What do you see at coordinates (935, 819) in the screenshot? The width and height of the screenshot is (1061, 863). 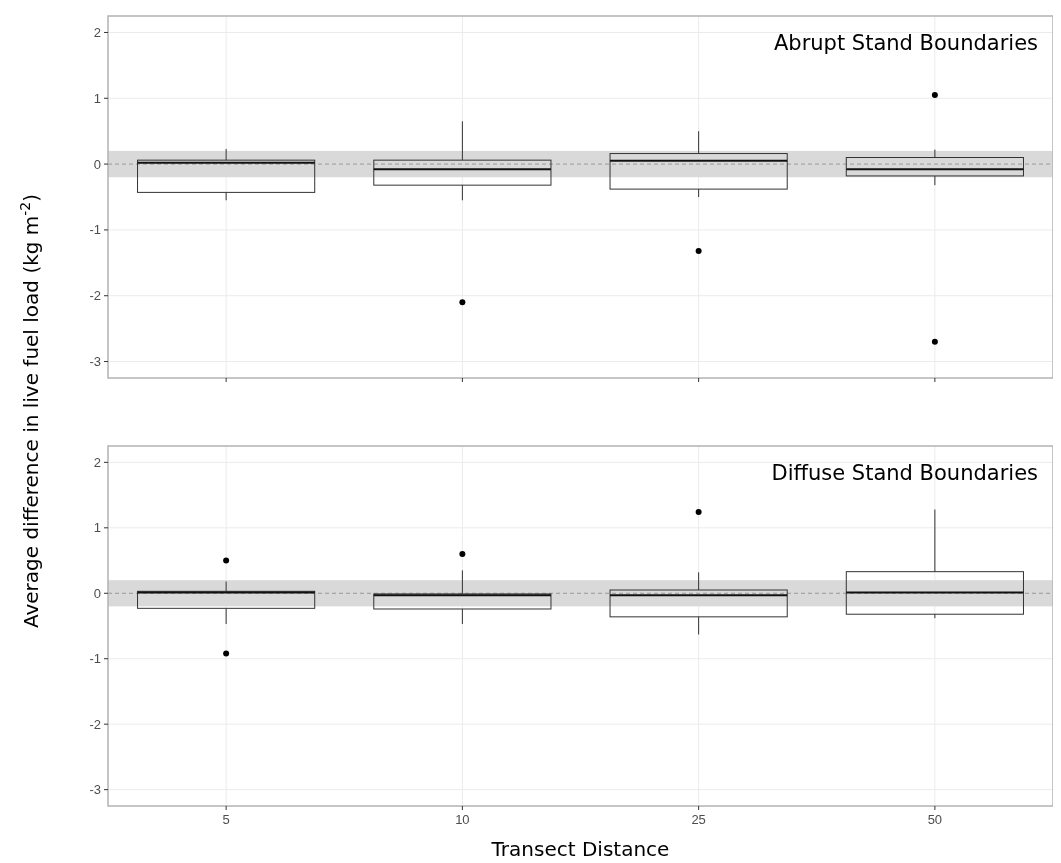 I see `x-tick-label: 50` at bounding box center [935, 819].